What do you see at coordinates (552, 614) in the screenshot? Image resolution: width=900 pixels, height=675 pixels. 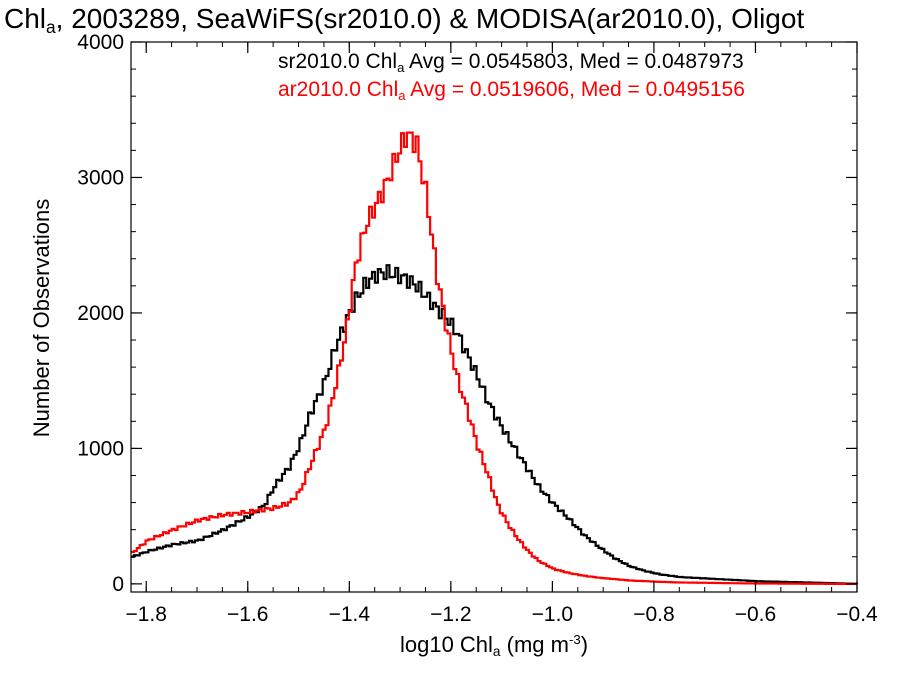 I see `x-tick-label: −1.0` at bounding box center [552, 614].